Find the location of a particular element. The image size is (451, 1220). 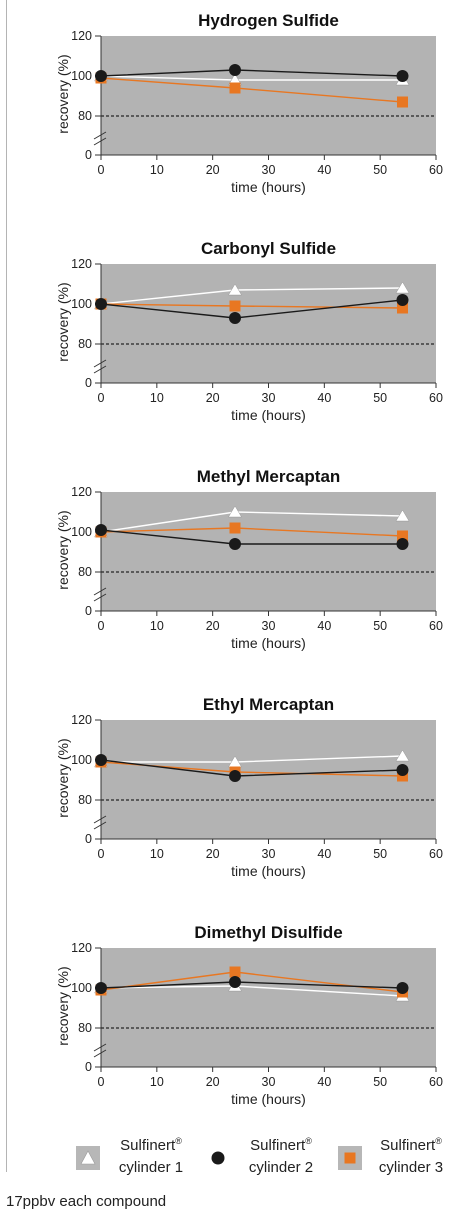

chart-title: Hydrogen Sulfide is located at coordinates (268, 20).